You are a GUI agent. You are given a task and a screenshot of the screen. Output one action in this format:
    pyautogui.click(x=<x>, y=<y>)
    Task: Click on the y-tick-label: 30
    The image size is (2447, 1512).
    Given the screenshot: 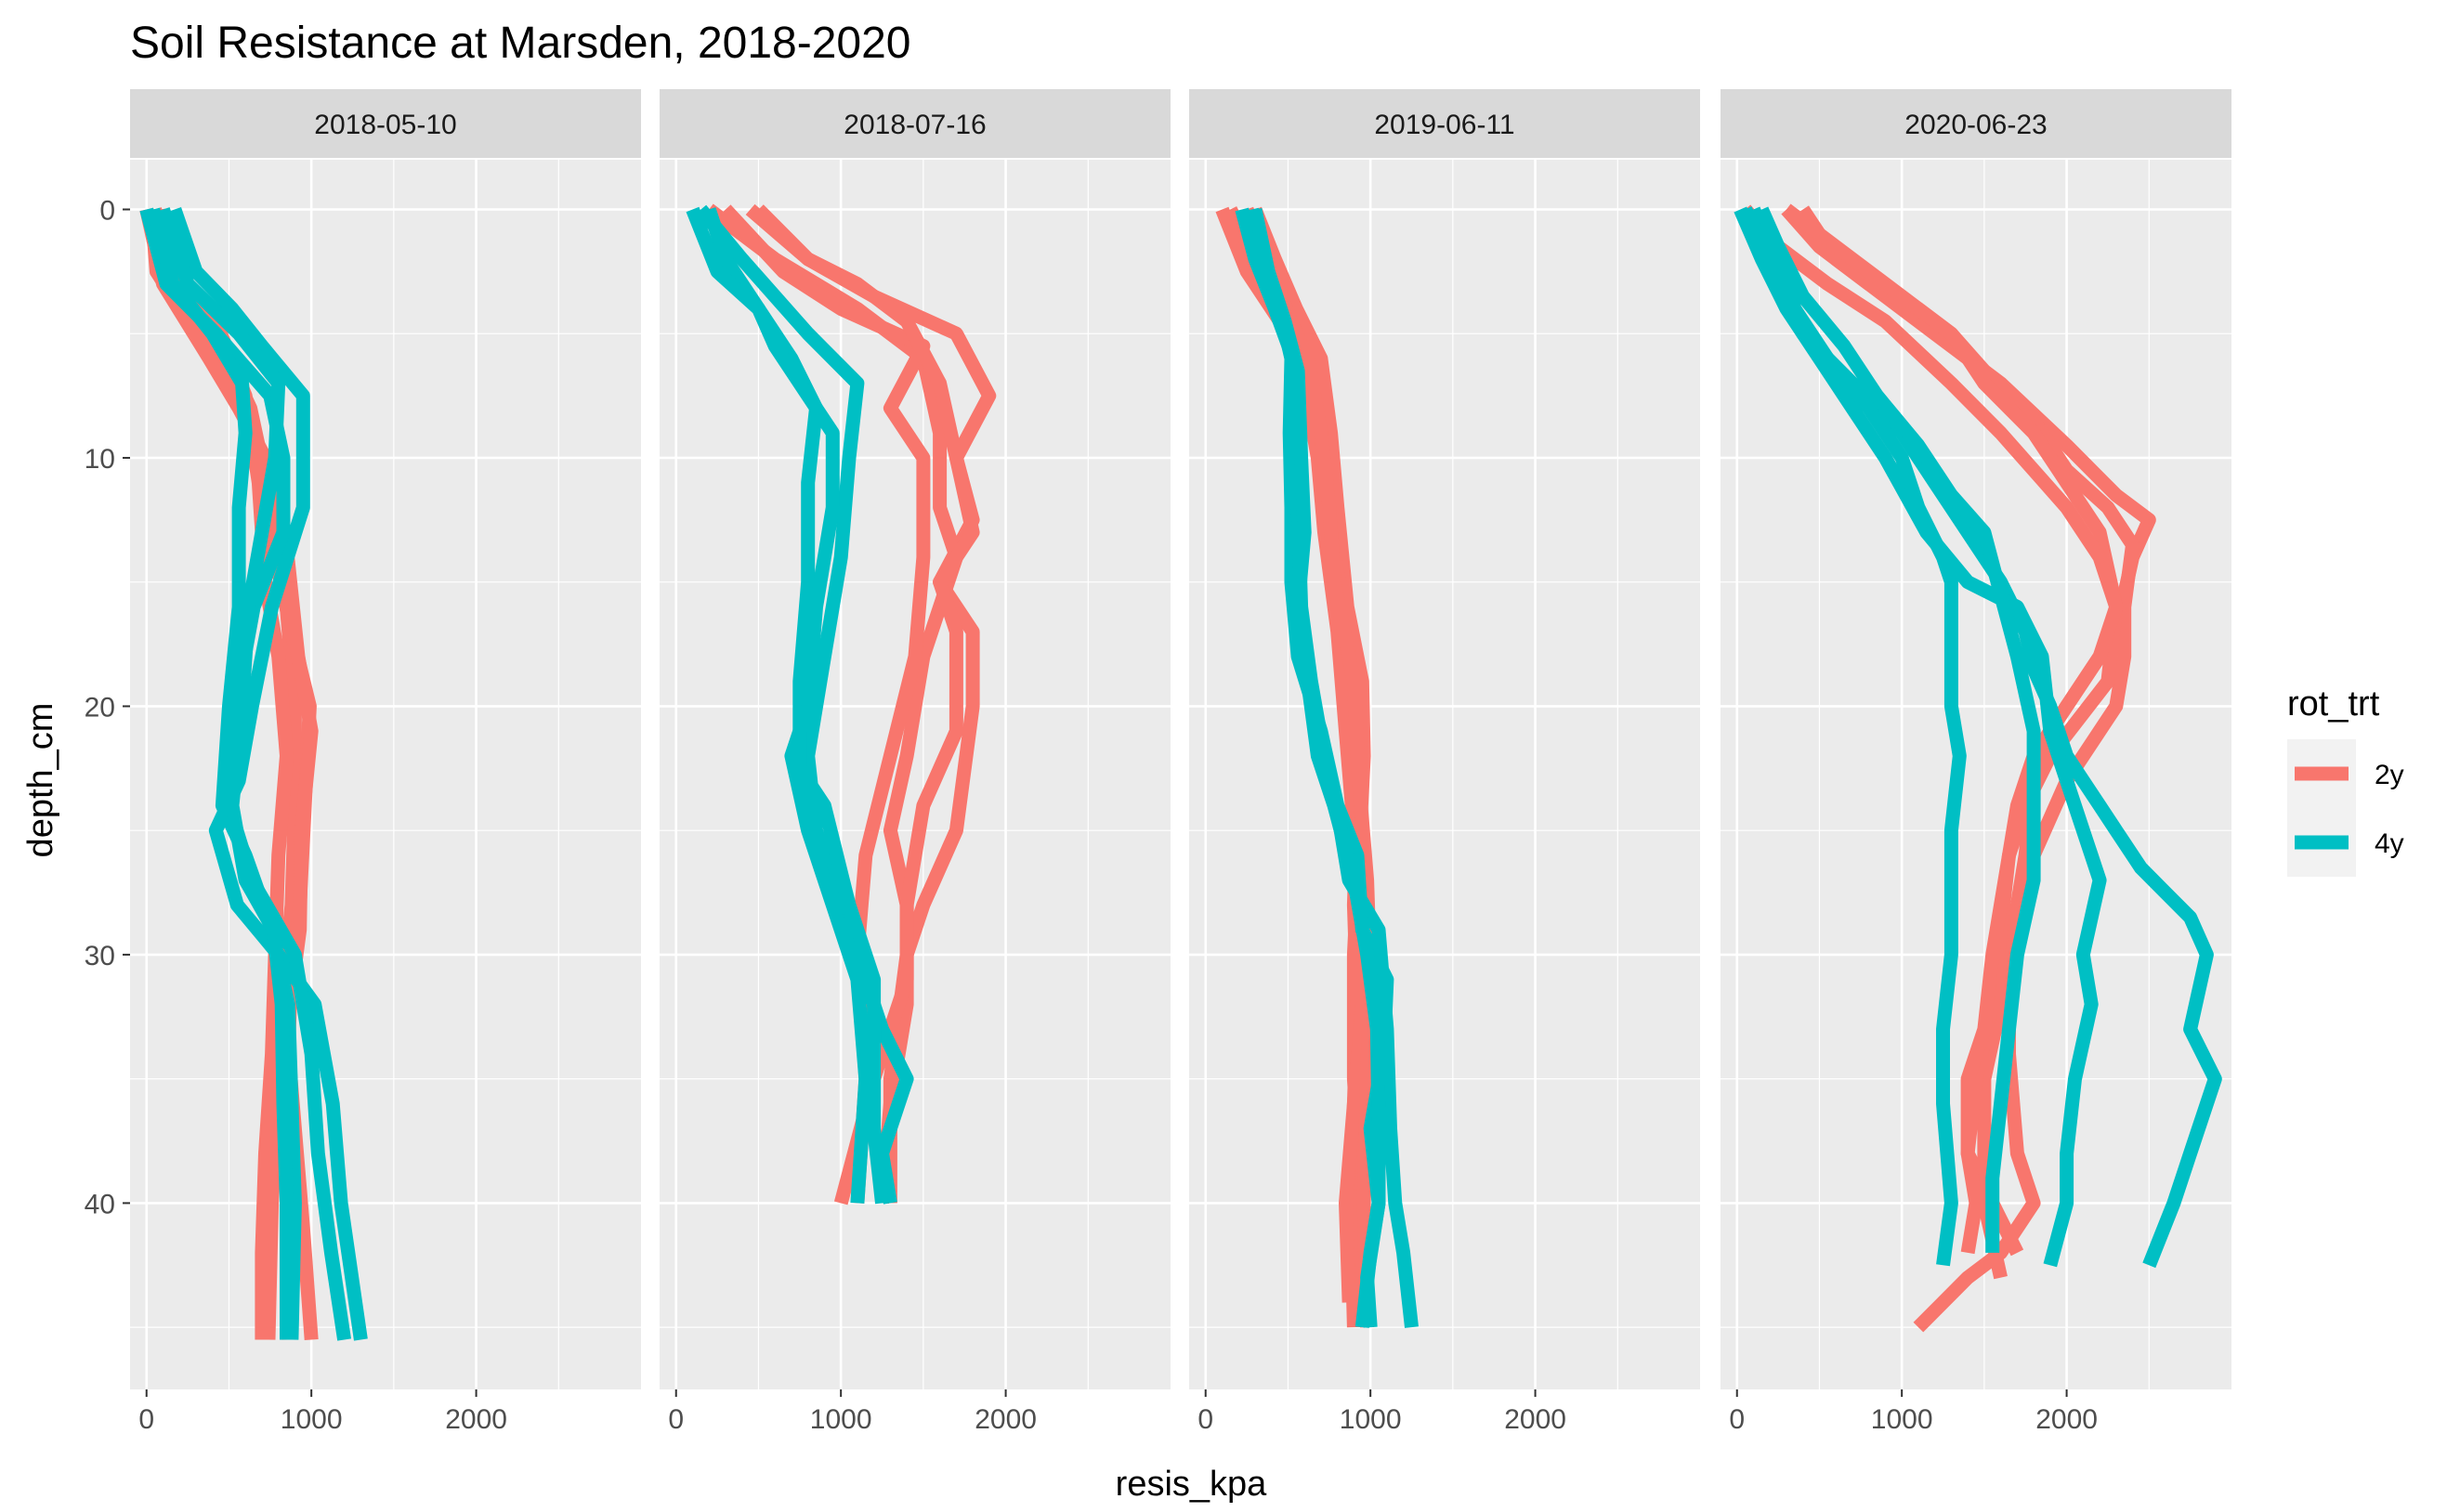 What is the action you would take?
    pyautogui.click(x=100, y=956)
    